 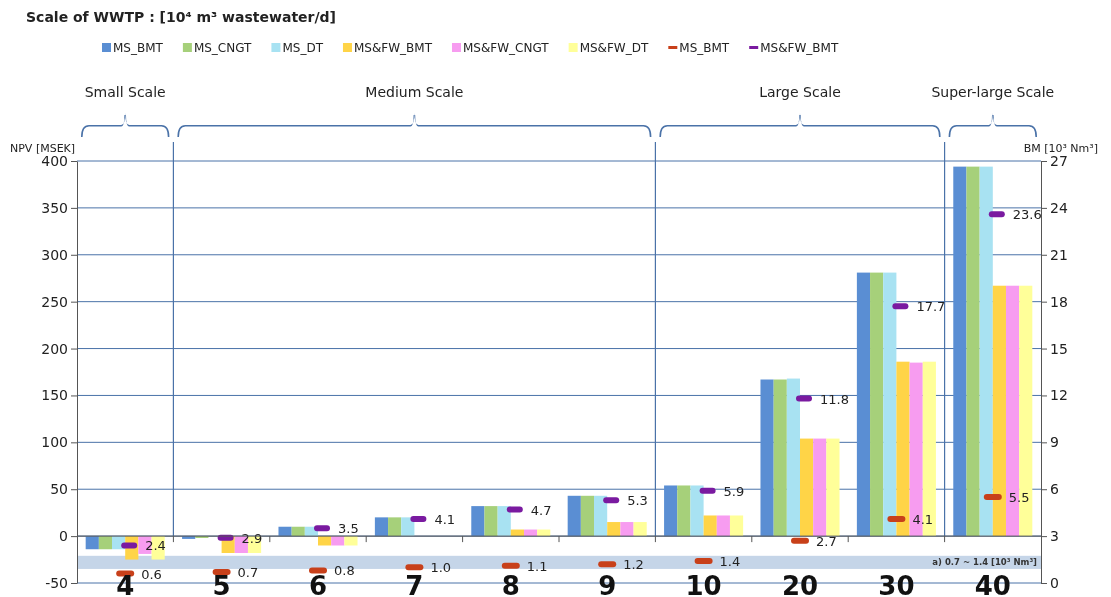 I want to click on data-label: 1.2, so click(x=633, y=565).